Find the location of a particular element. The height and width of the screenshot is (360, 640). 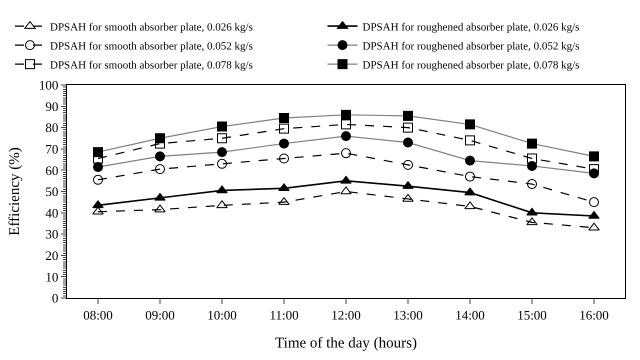

x-tick-label: 14:00 is located at coordinates (470, 315).